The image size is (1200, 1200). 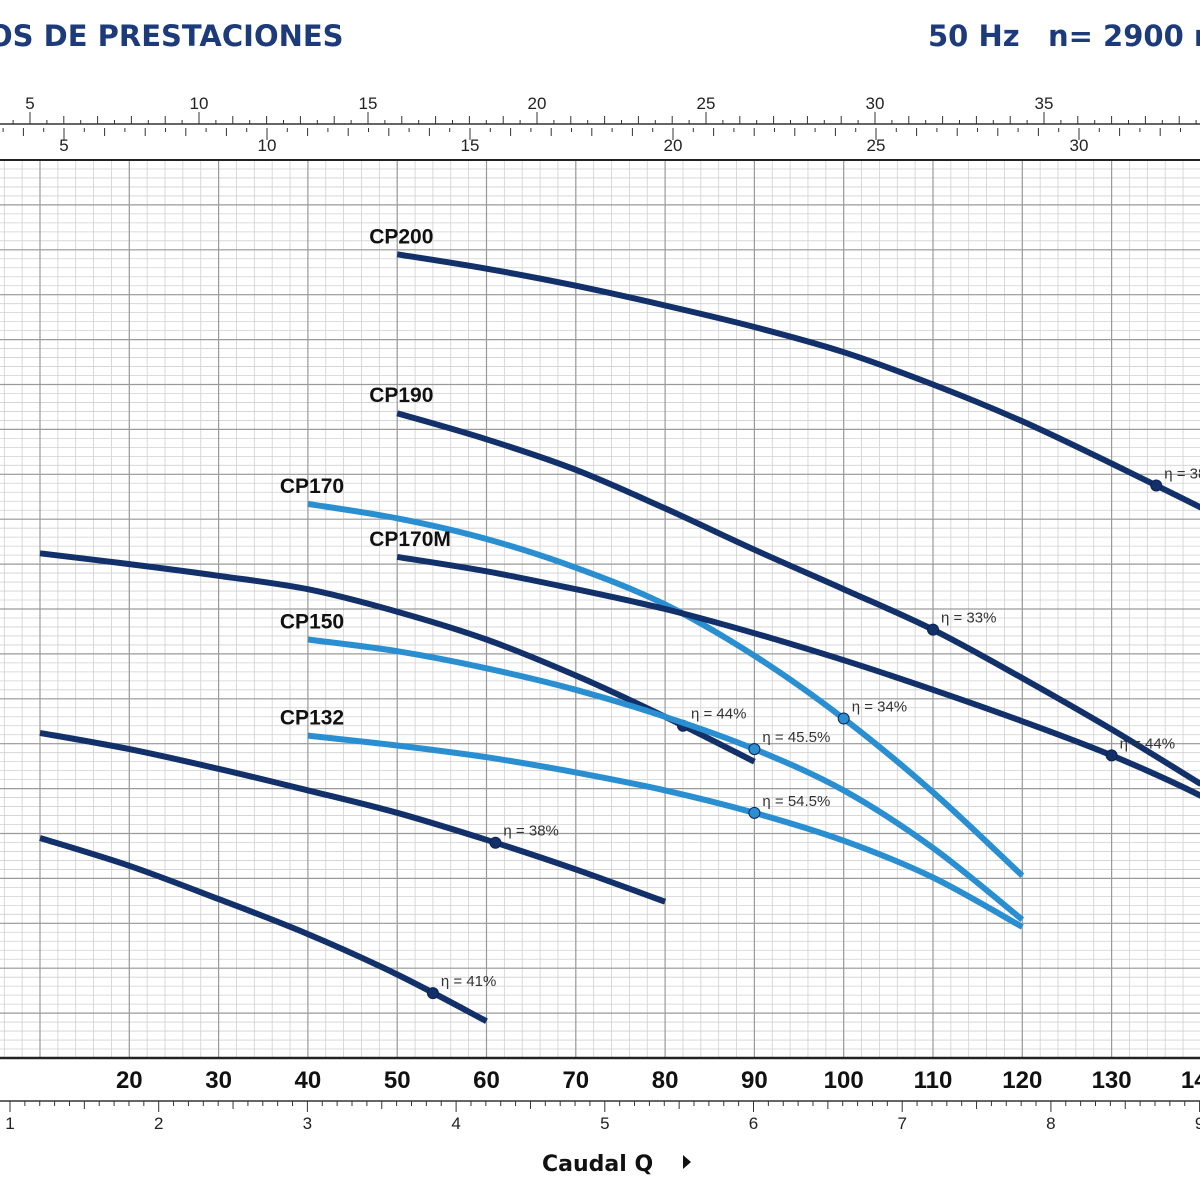 I want to click on top-scale-1-tick-label: 25, so click(x=706, y=103).